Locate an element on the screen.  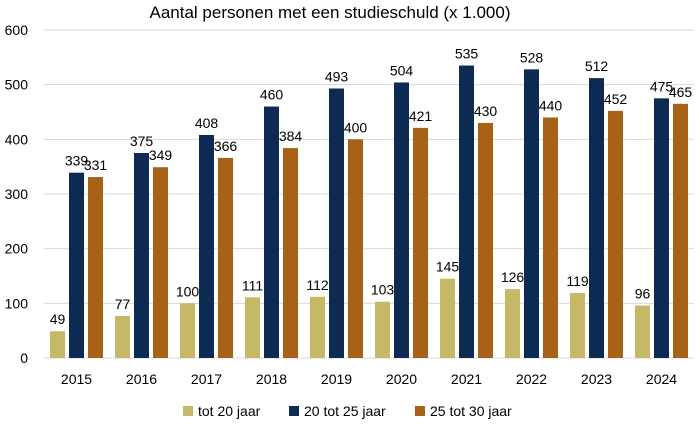
data-label: 384 is located at coordinates (291, 136).